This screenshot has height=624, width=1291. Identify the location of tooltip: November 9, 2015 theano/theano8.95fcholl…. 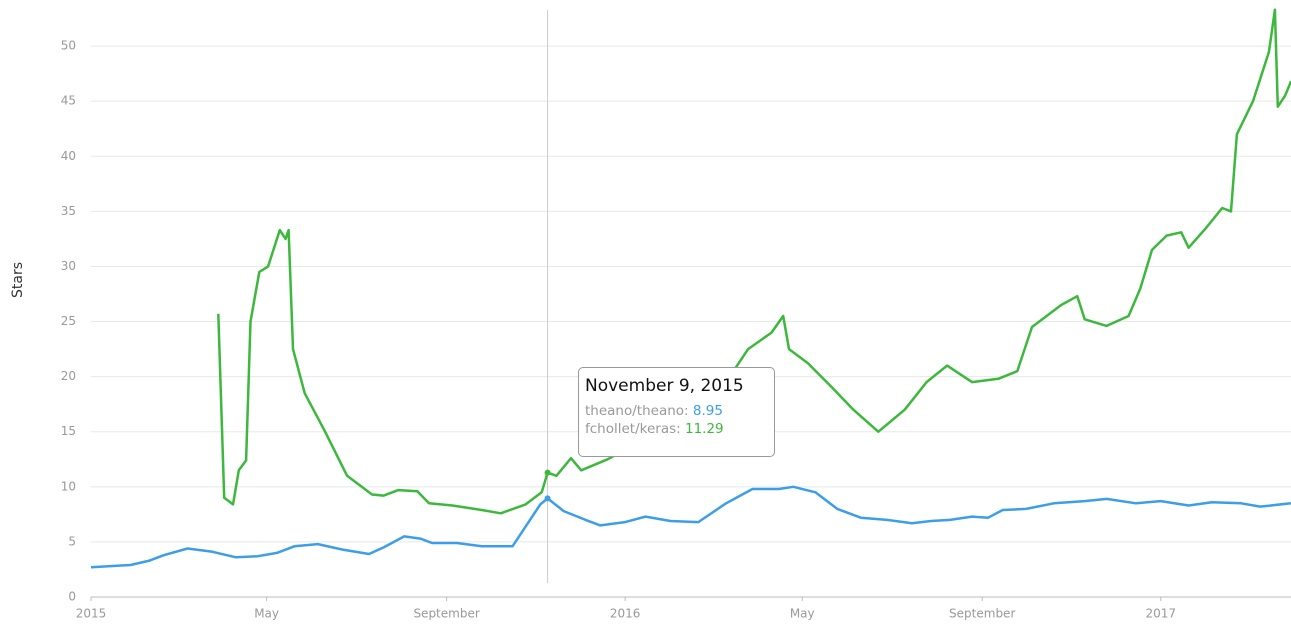
(676, 412).